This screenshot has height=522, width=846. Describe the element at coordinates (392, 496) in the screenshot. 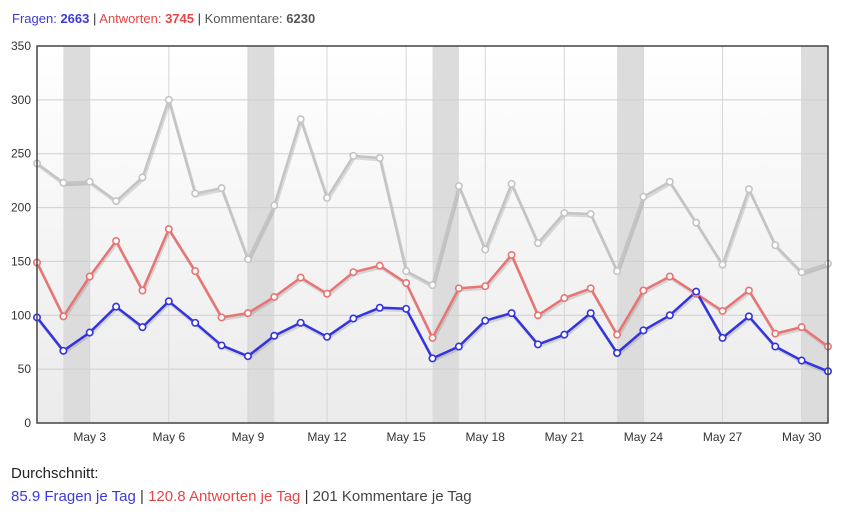

I see `kommentare-average: 201 Kommentare je Tag` at that location.